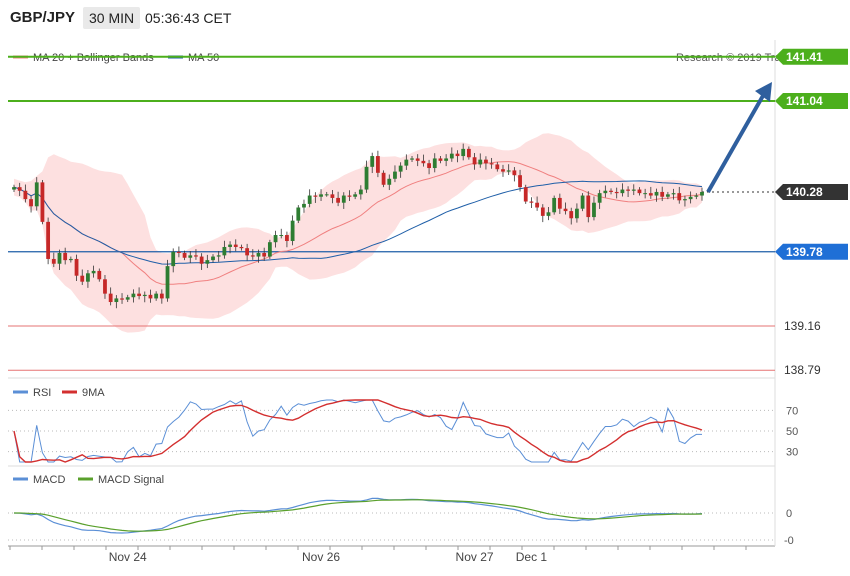  I want to click on timeframe-badge: 30 MIN, so click(112, 18).